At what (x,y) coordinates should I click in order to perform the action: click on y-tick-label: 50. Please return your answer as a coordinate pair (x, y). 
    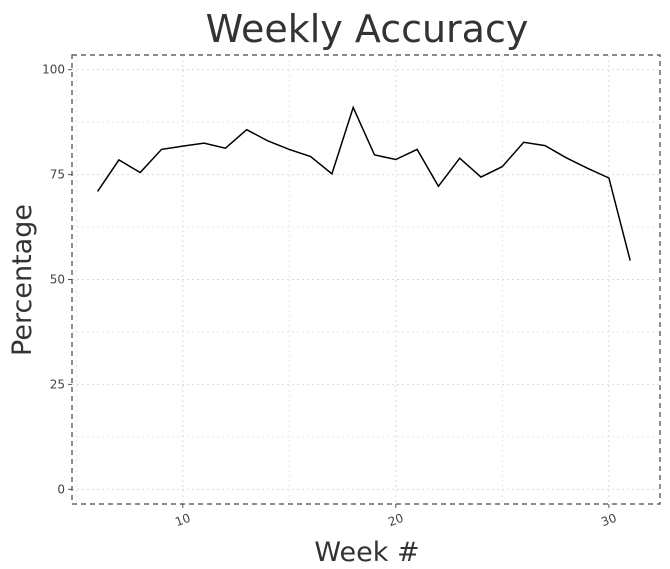
    Looking at the image, I should click on (57, 280).